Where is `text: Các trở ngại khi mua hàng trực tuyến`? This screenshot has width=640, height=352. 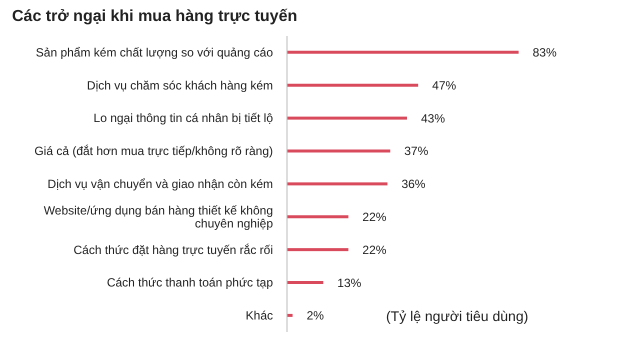 text: Các trở ngại khi mua hàng trực tuyến is located at coordinates (155, 17).